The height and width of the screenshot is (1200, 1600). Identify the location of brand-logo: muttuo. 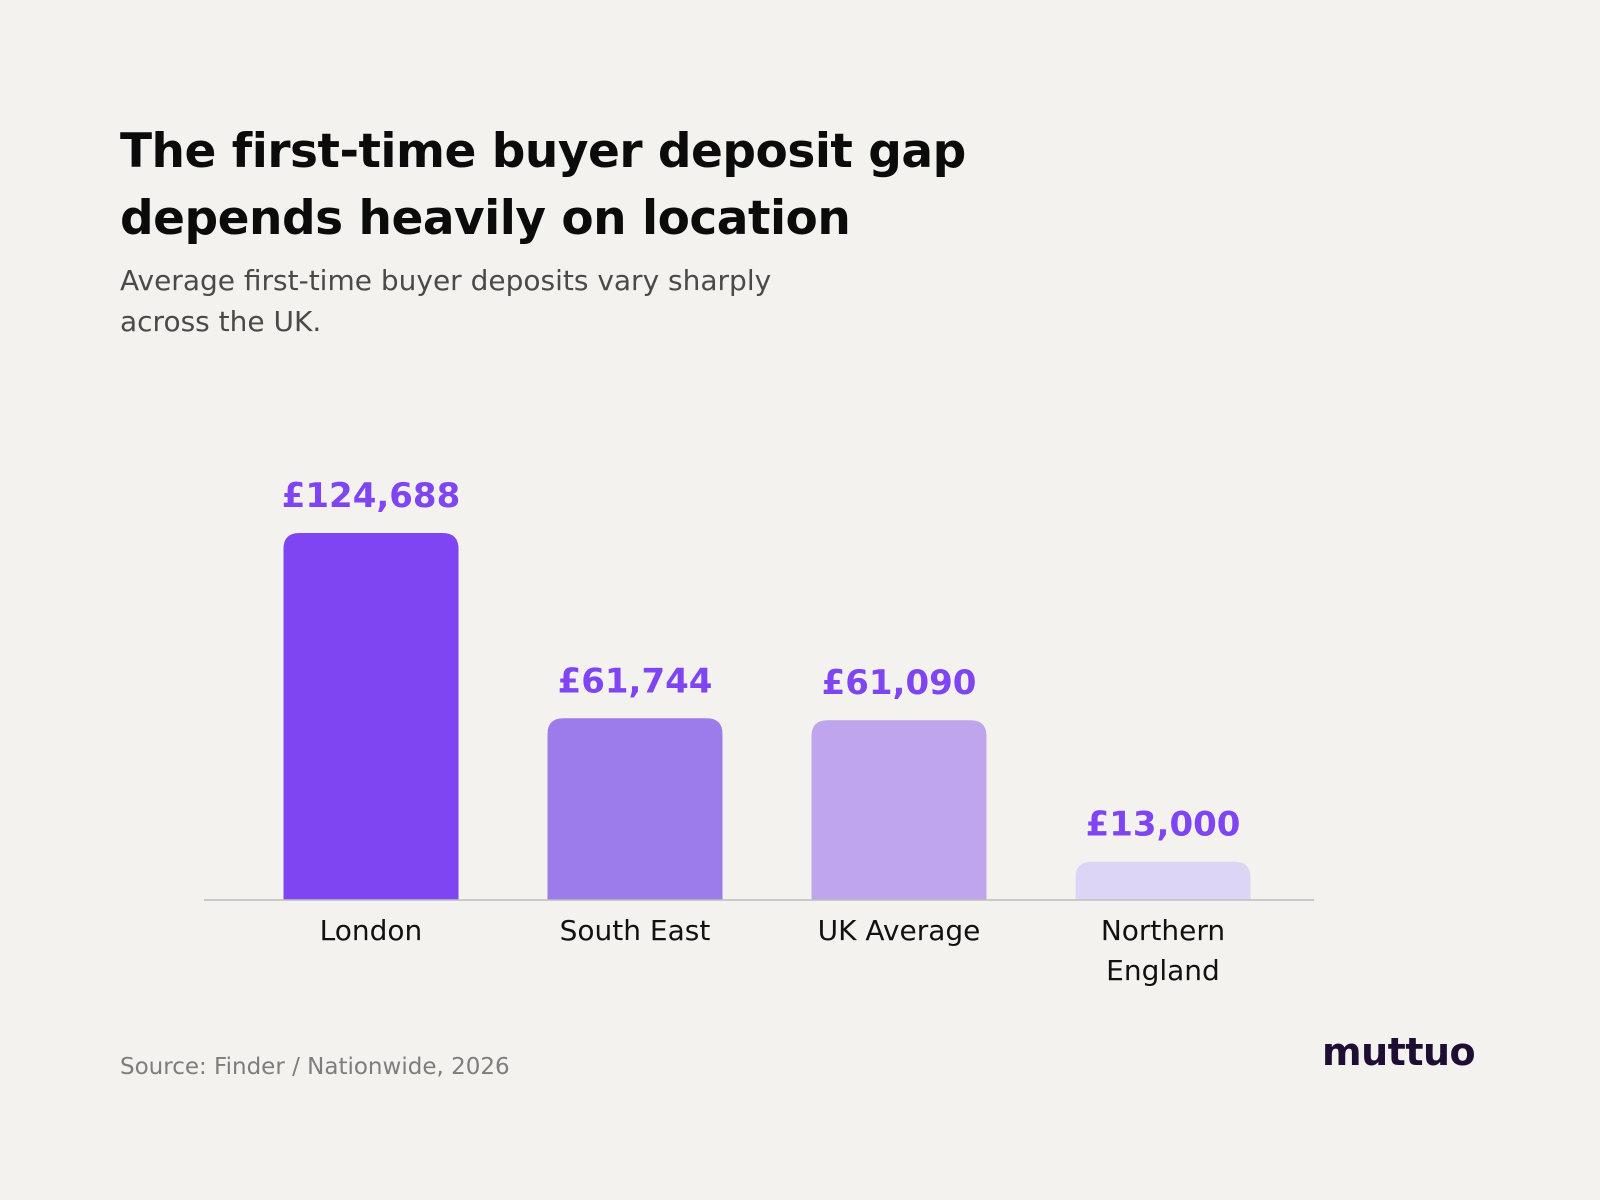
(1399, 1052).